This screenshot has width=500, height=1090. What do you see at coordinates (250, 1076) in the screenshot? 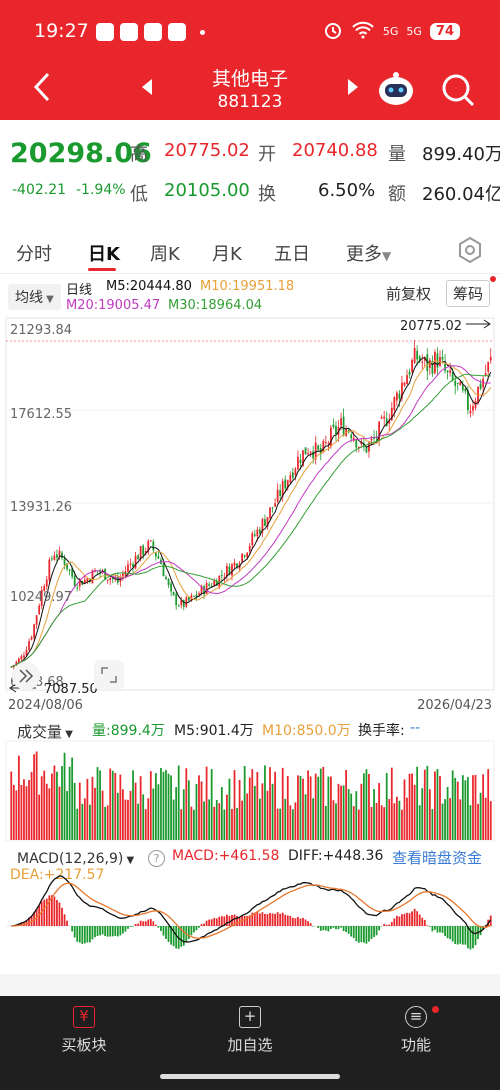
I see `home-indicator` at bounding box center [250, 1076].